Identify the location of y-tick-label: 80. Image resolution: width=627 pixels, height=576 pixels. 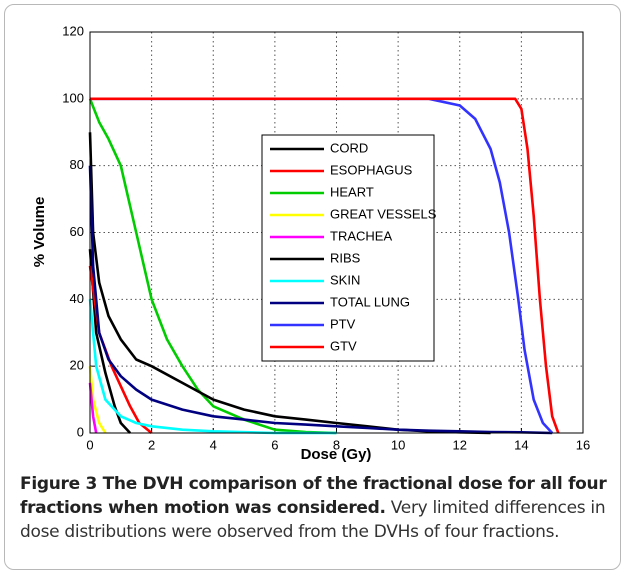
(77, 164).